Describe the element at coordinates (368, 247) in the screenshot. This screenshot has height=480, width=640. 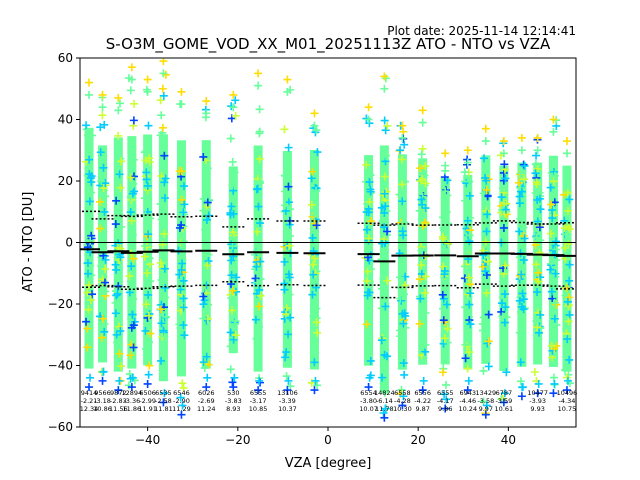
I see `bin-12-points` at that location.